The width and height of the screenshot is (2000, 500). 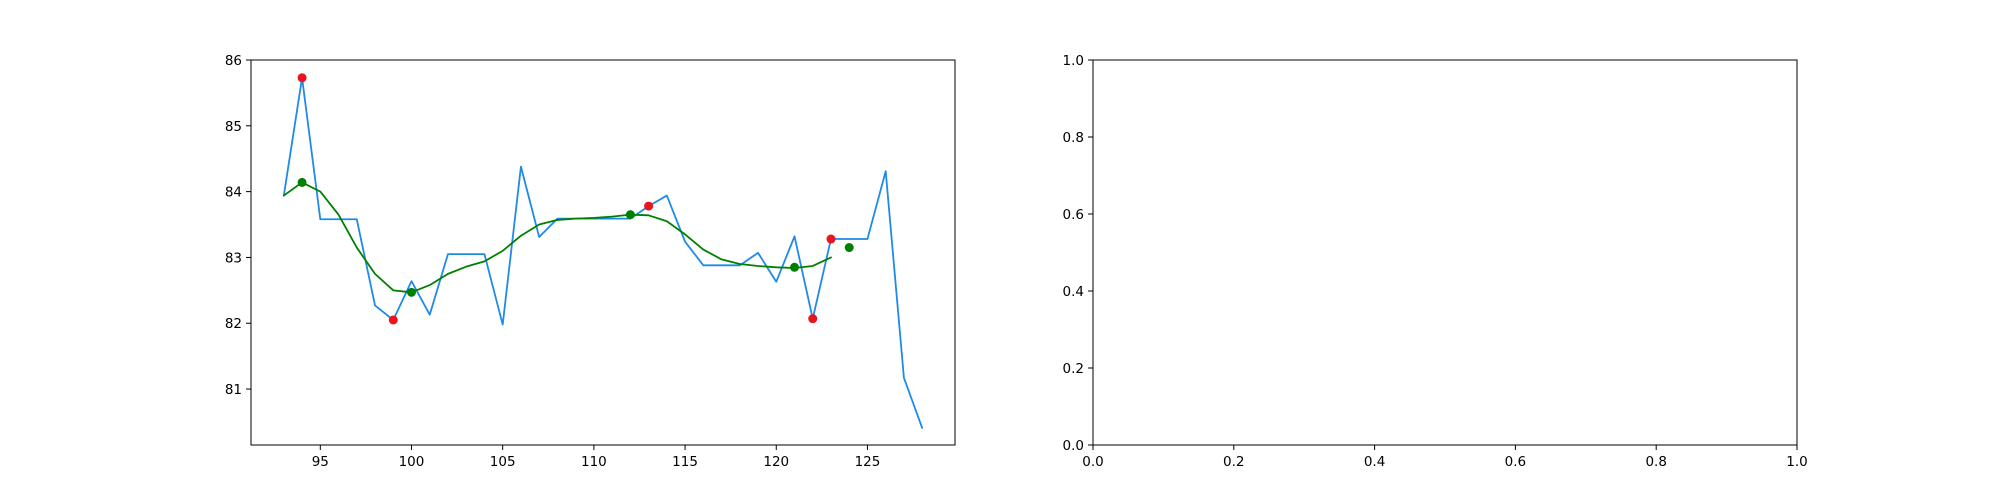 I want to click on y-tick-label: 0.6, so click(x=1073, y=215).